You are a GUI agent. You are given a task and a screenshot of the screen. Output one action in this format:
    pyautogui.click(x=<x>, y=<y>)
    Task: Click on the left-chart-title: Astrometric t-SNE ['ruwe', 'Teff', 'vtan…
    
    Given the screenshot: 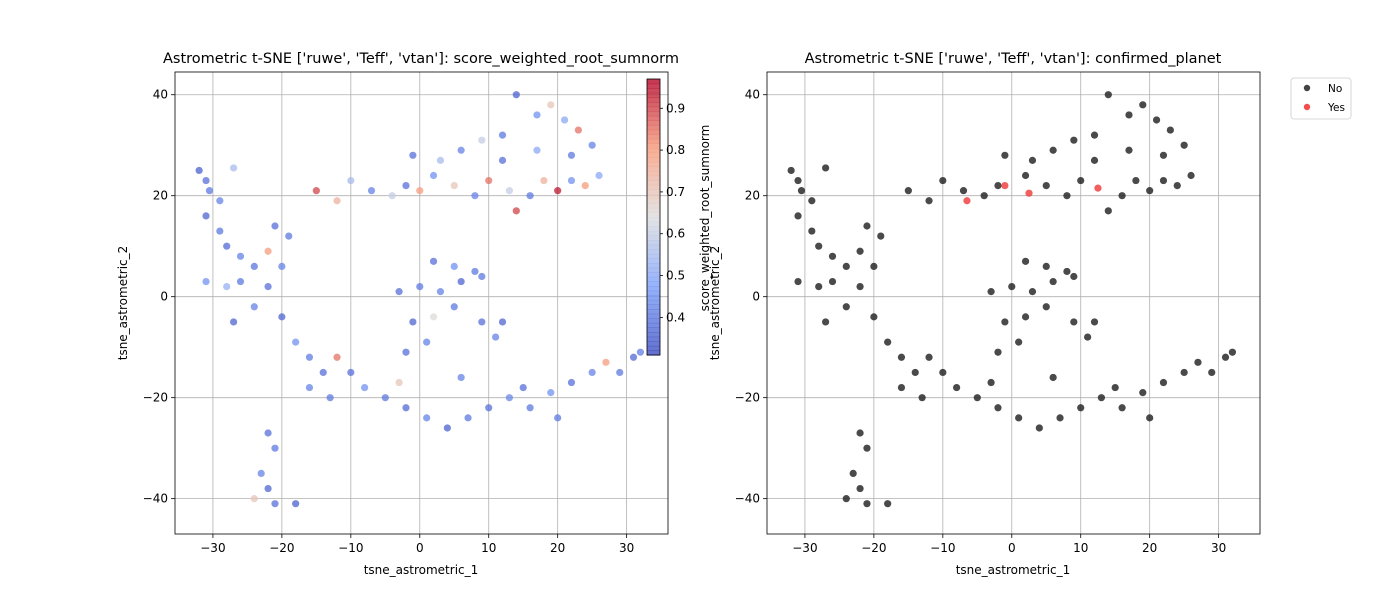 What is the action you would take?
    pyautogui.click(x=421, y=59)
    